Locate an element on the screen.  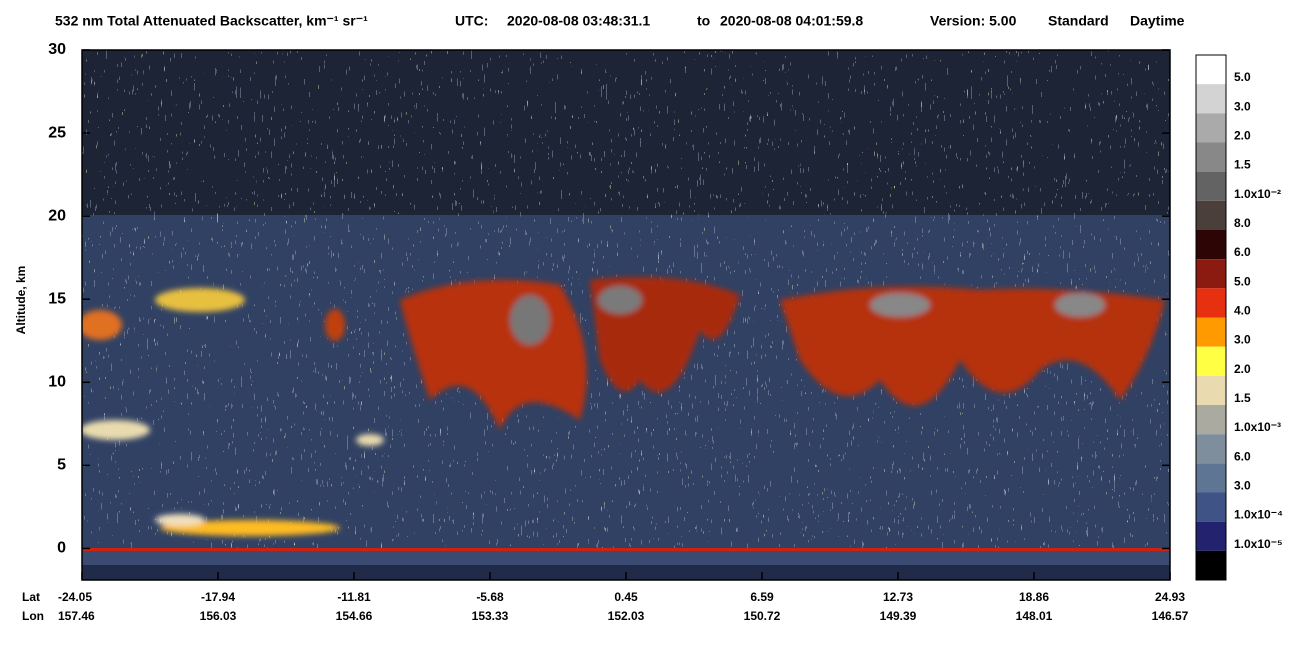
lat-label: 12.73 is located at coordinates (898, 597).